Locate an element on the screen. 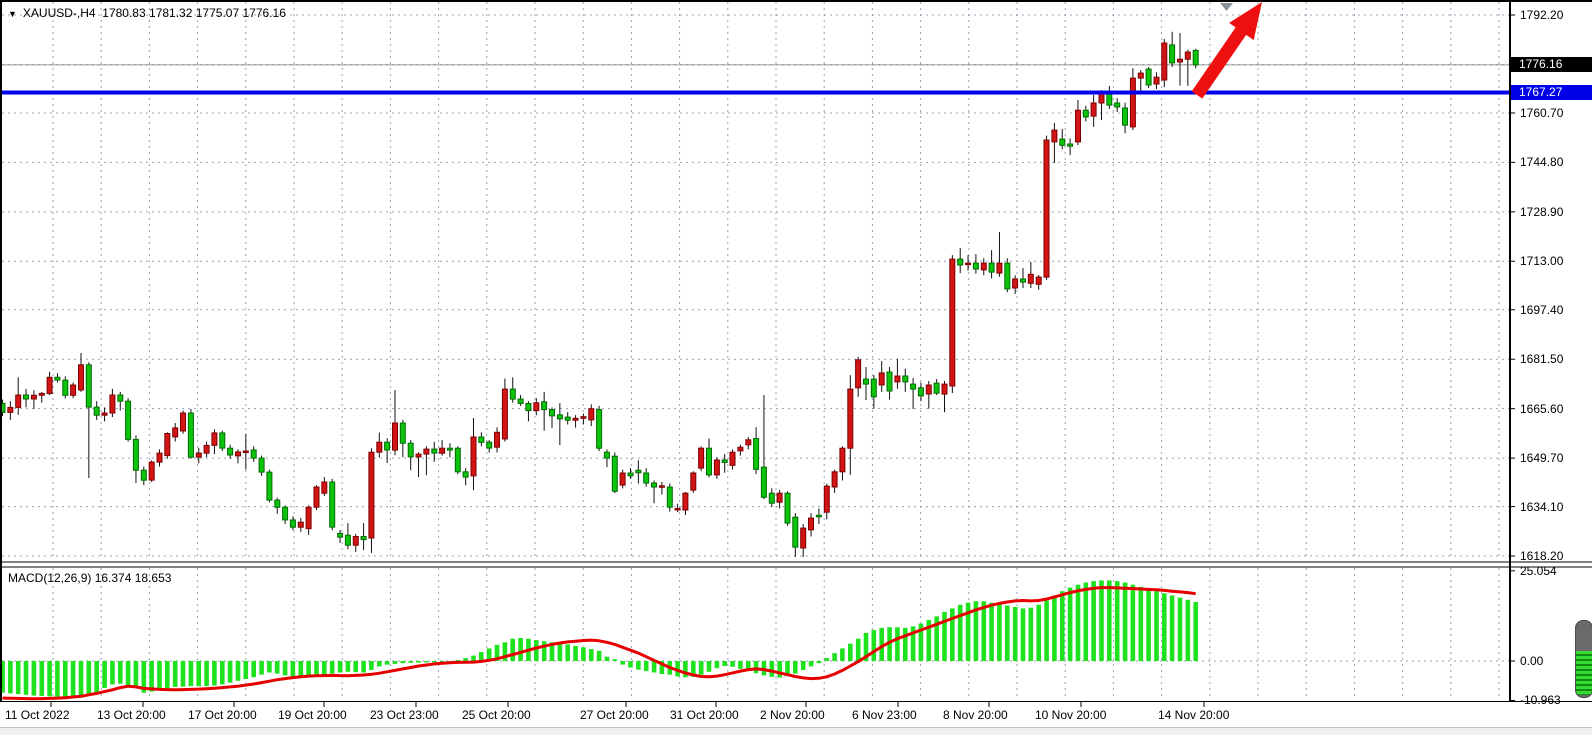 This screenshot has width=1592, height=735. macd-indicator-label: MACD(12,26,9) 16.374 18.653 is located at coordinates (90, 578).